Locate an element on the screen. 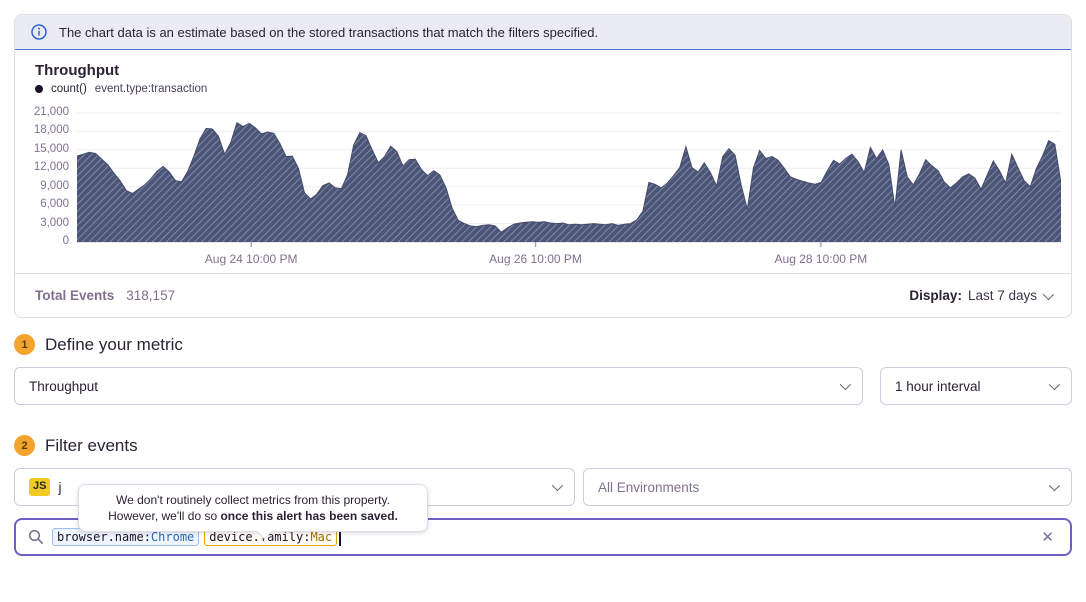  section-metric-title: Define your metric is located at coordinates (114, 344).